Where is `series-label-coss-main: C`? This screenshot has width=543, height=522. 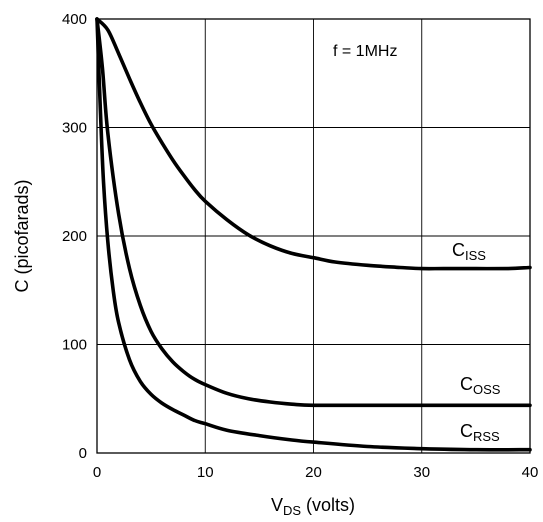
series-label-coss-main: C is located at coordinates (466, 384).